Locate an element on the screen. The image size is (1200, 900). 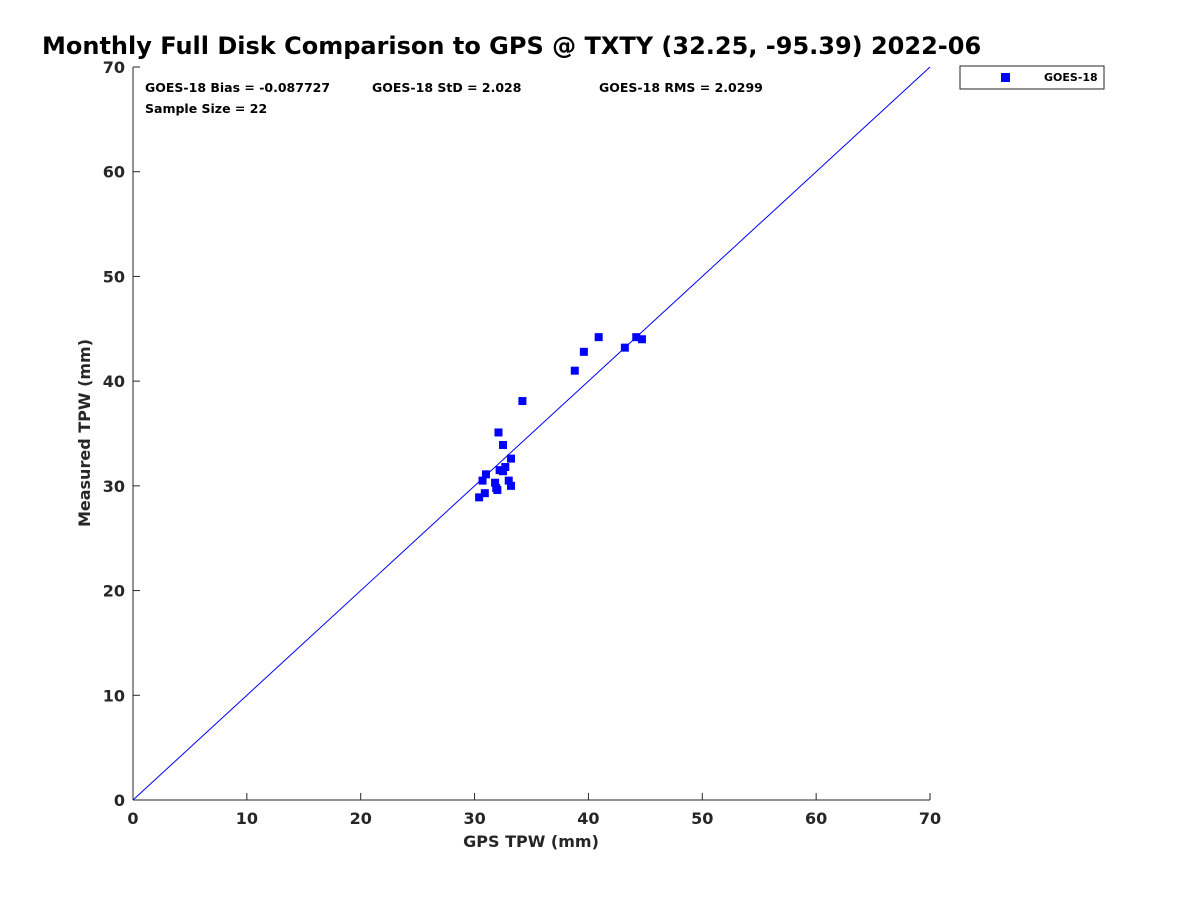
legend: GOES-18 is located at coordinates (1032, 77).